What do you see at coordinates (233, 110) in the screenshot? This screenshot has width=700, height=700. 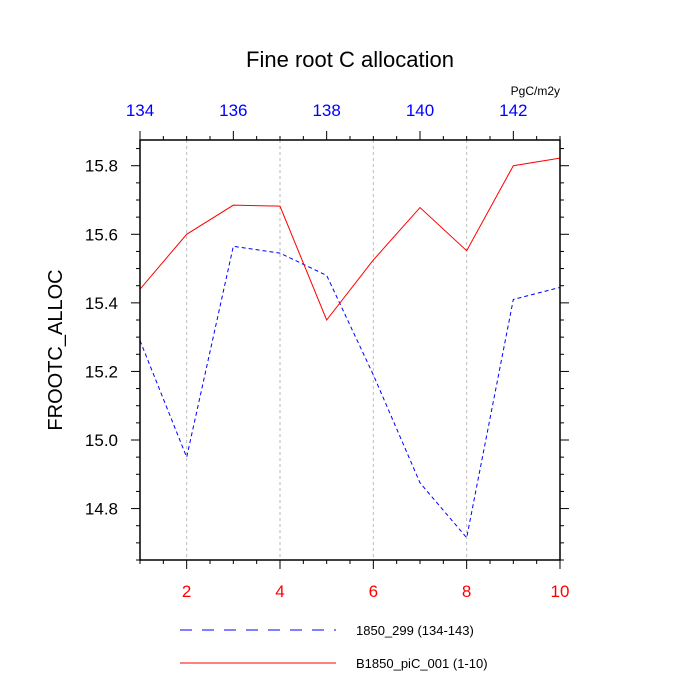 I see `x-top-tick-label: 136` at bounding box center [233, 110].